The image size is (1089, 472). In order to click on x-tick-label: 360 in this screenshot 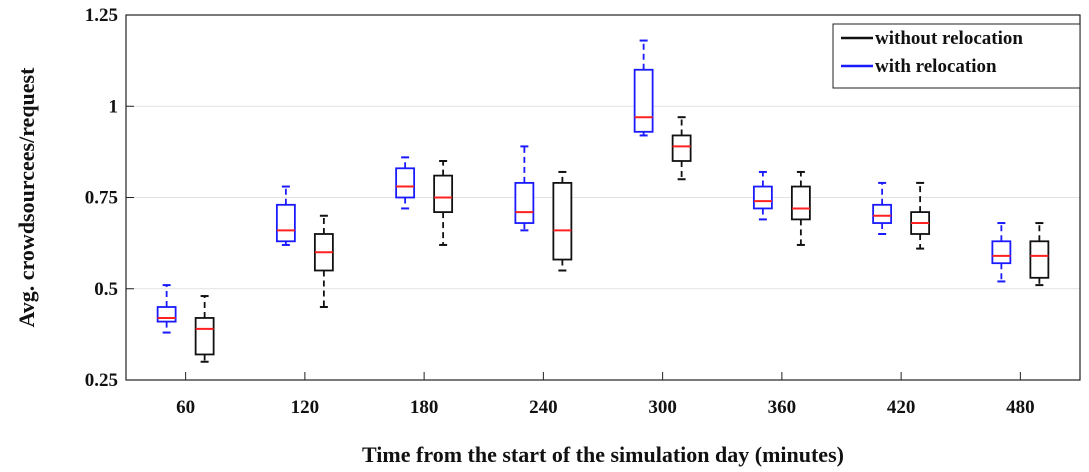, I will do `click(782, 407)`.